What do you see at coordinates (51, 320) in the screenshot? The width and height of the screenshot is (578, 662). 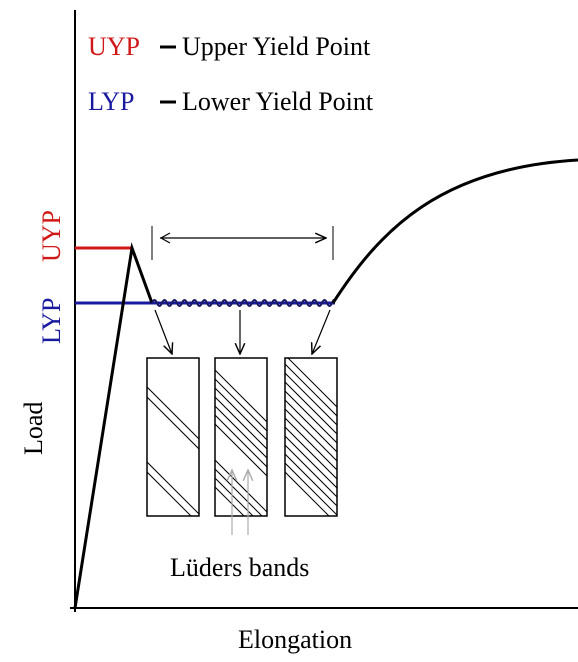 I see `lyp-label: LYP` at bounding box center [51, 320].